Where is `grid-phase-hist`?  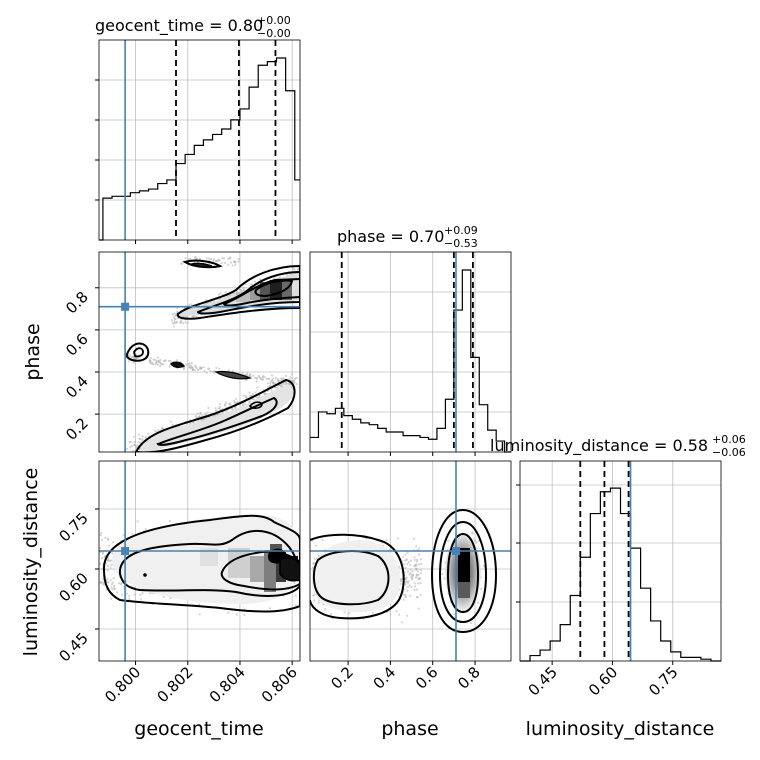 grid-phase-hist is located at coordinates (410, 352).